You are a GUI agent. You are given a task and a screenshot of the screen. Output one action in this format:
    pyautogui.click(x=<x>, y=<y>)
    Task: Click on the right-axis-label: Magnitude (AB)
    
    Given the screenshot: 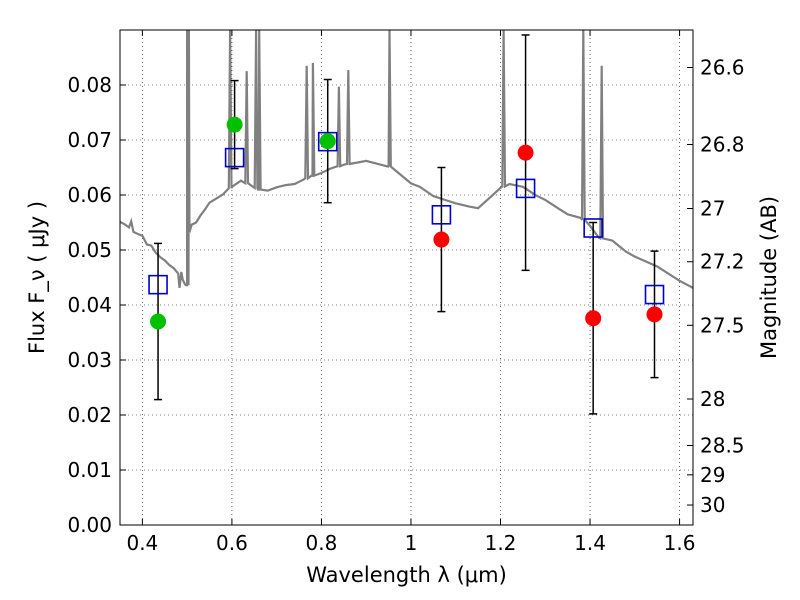 What is the action you would take?
    pyautogui.click(x=769, y=277)
    